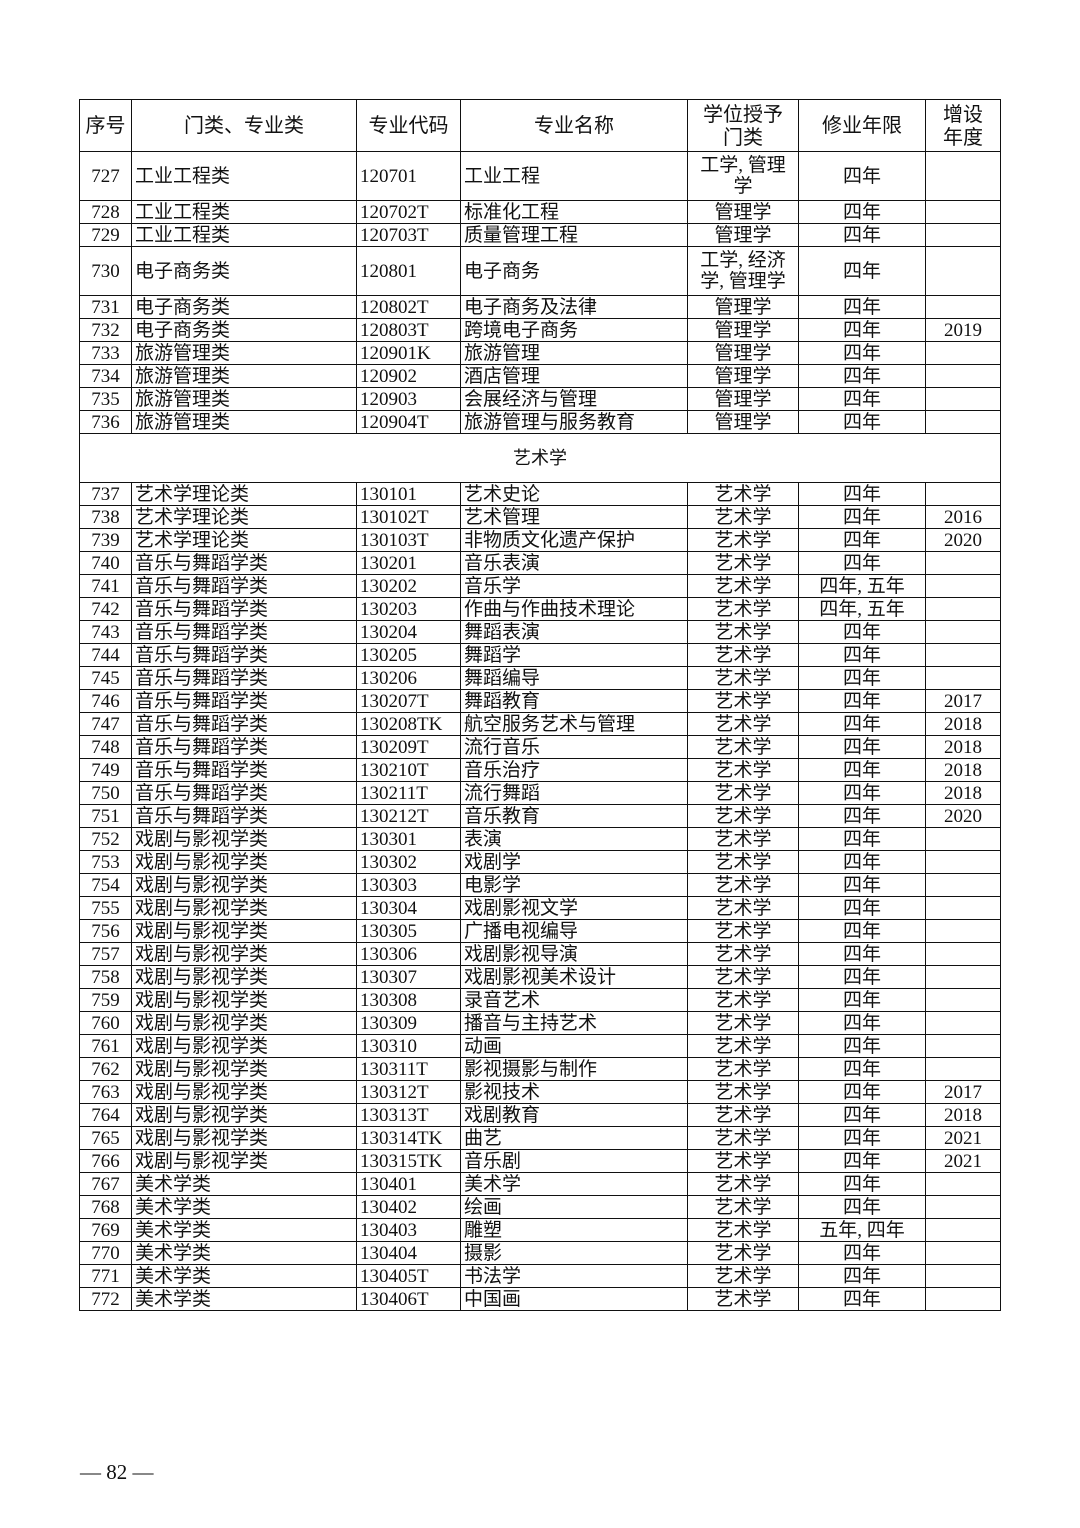 This screenshot has width=1080, height=1528. Describe the element at coordinates (408, 1161) in the screenshot. I see `cell-code: 130315TK` at that location.